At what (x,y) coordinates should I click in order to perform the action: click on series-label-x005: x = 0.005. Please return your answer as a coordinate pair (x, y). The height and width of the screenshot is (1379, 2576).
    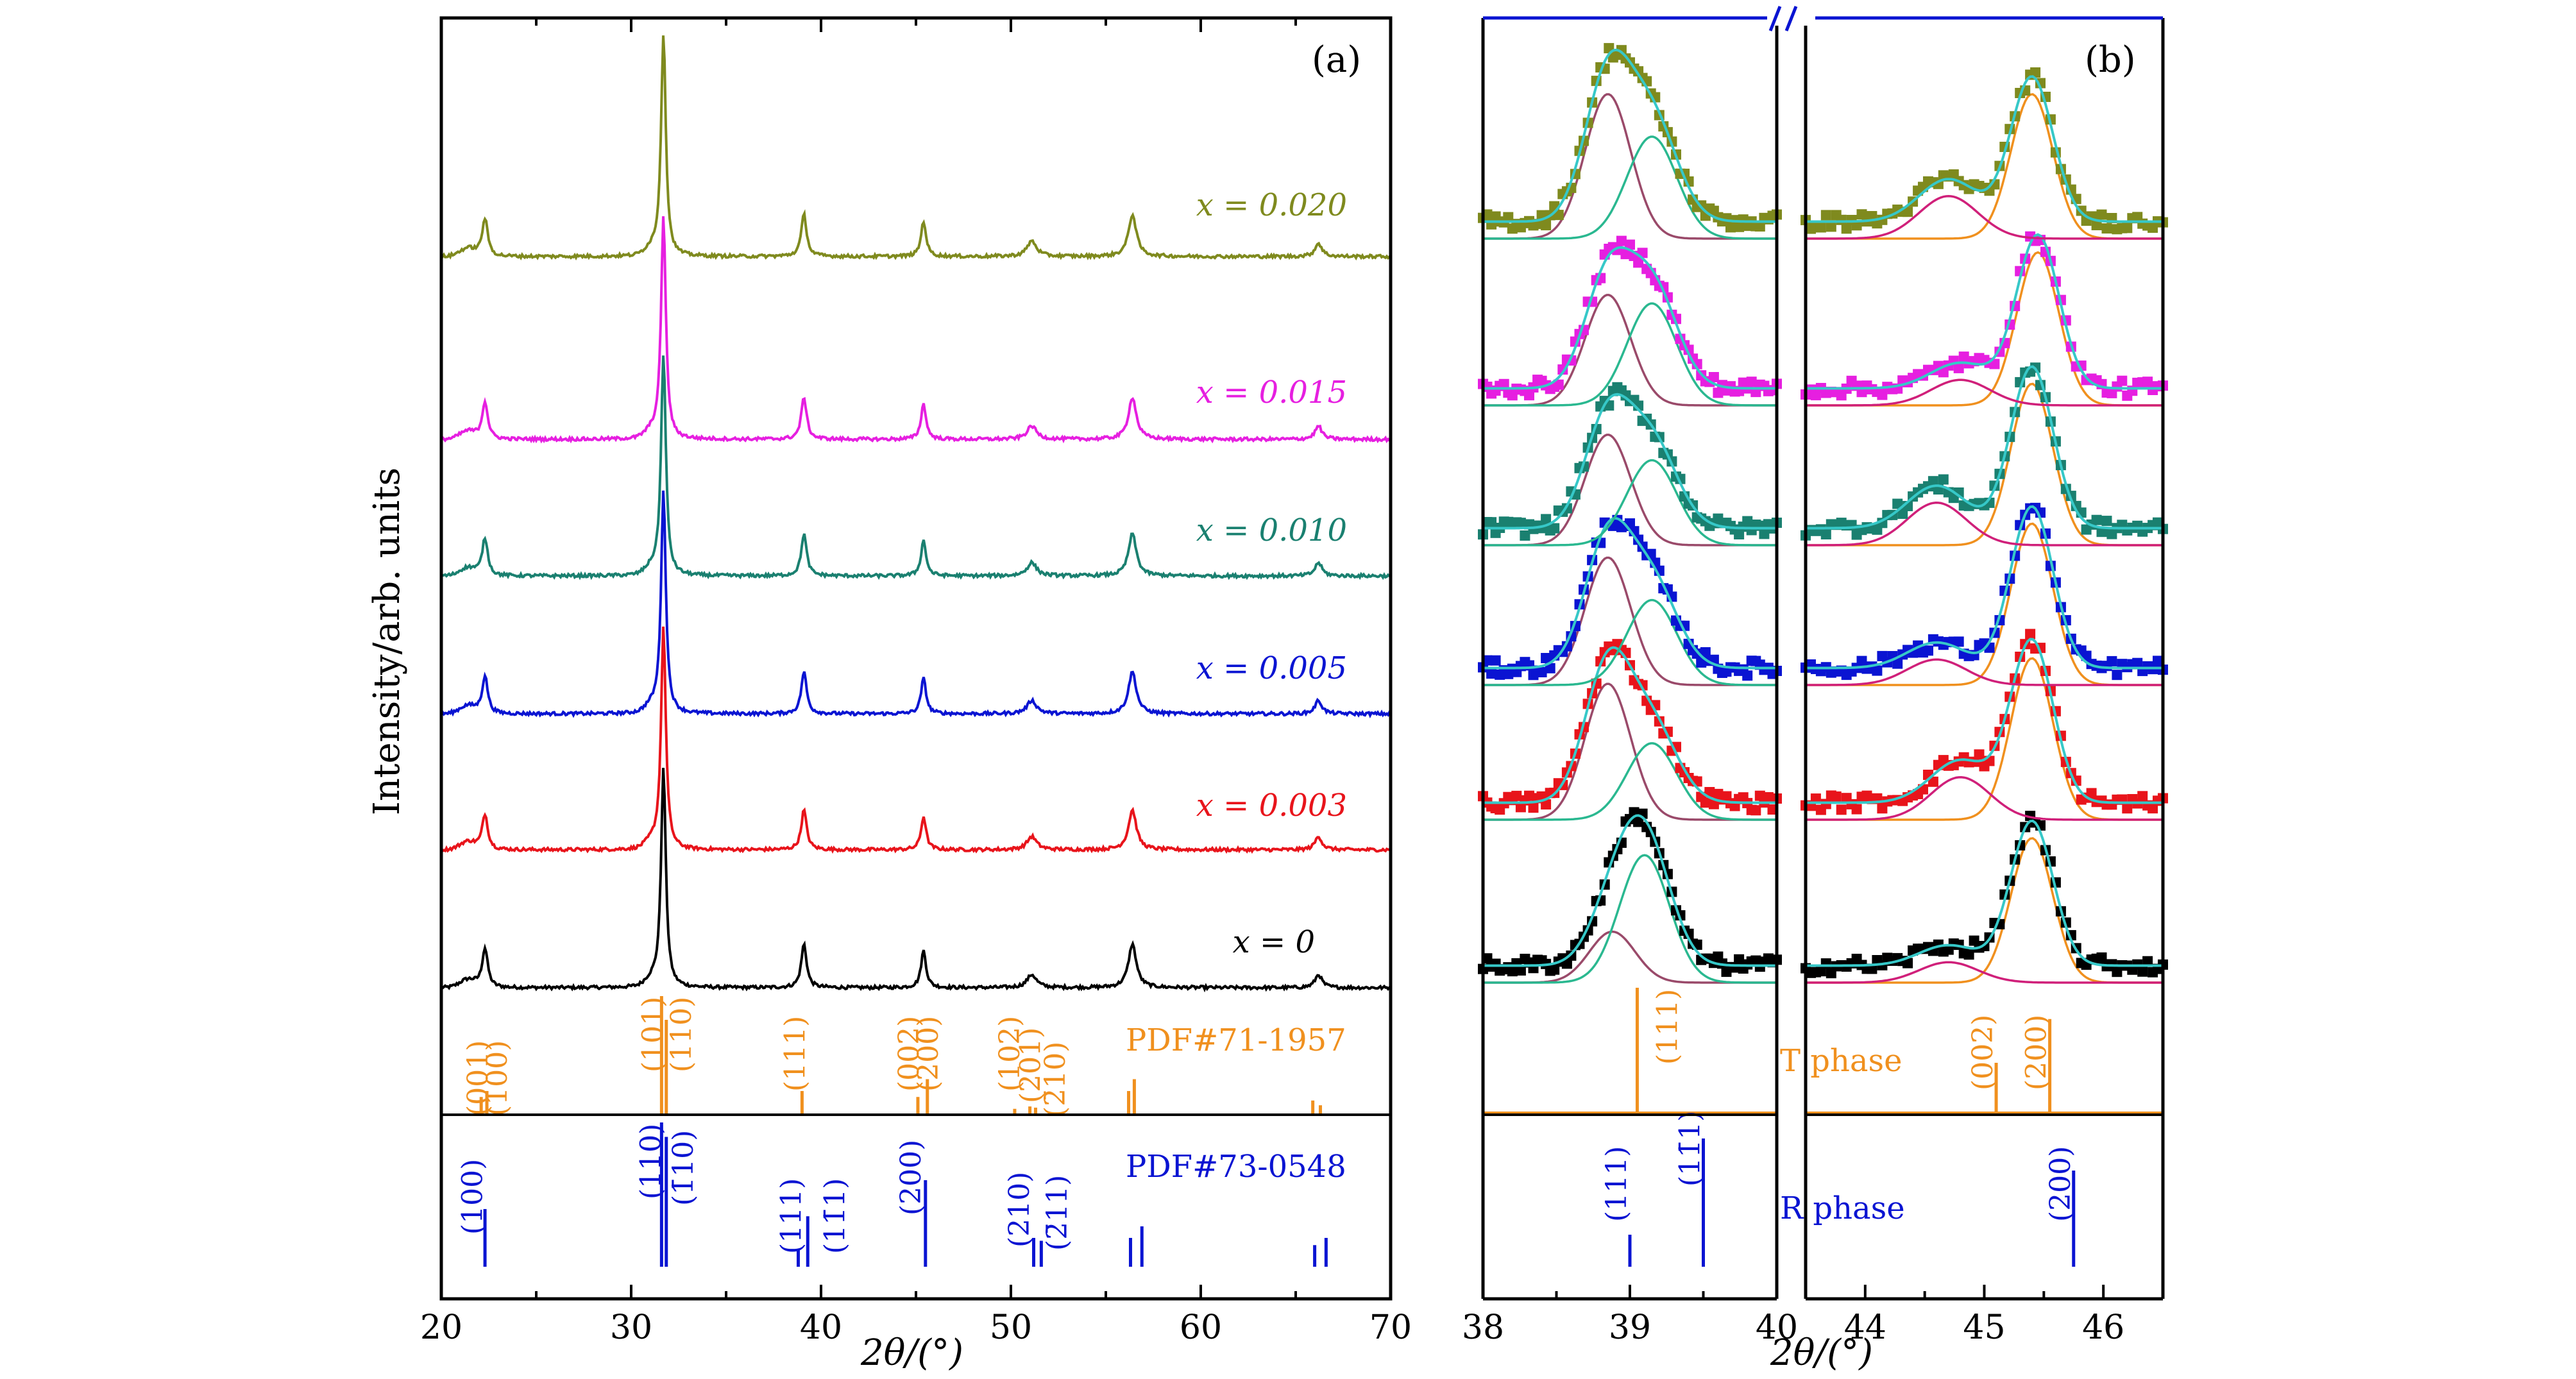
    Looking at the image, I should click on (1271, 668).